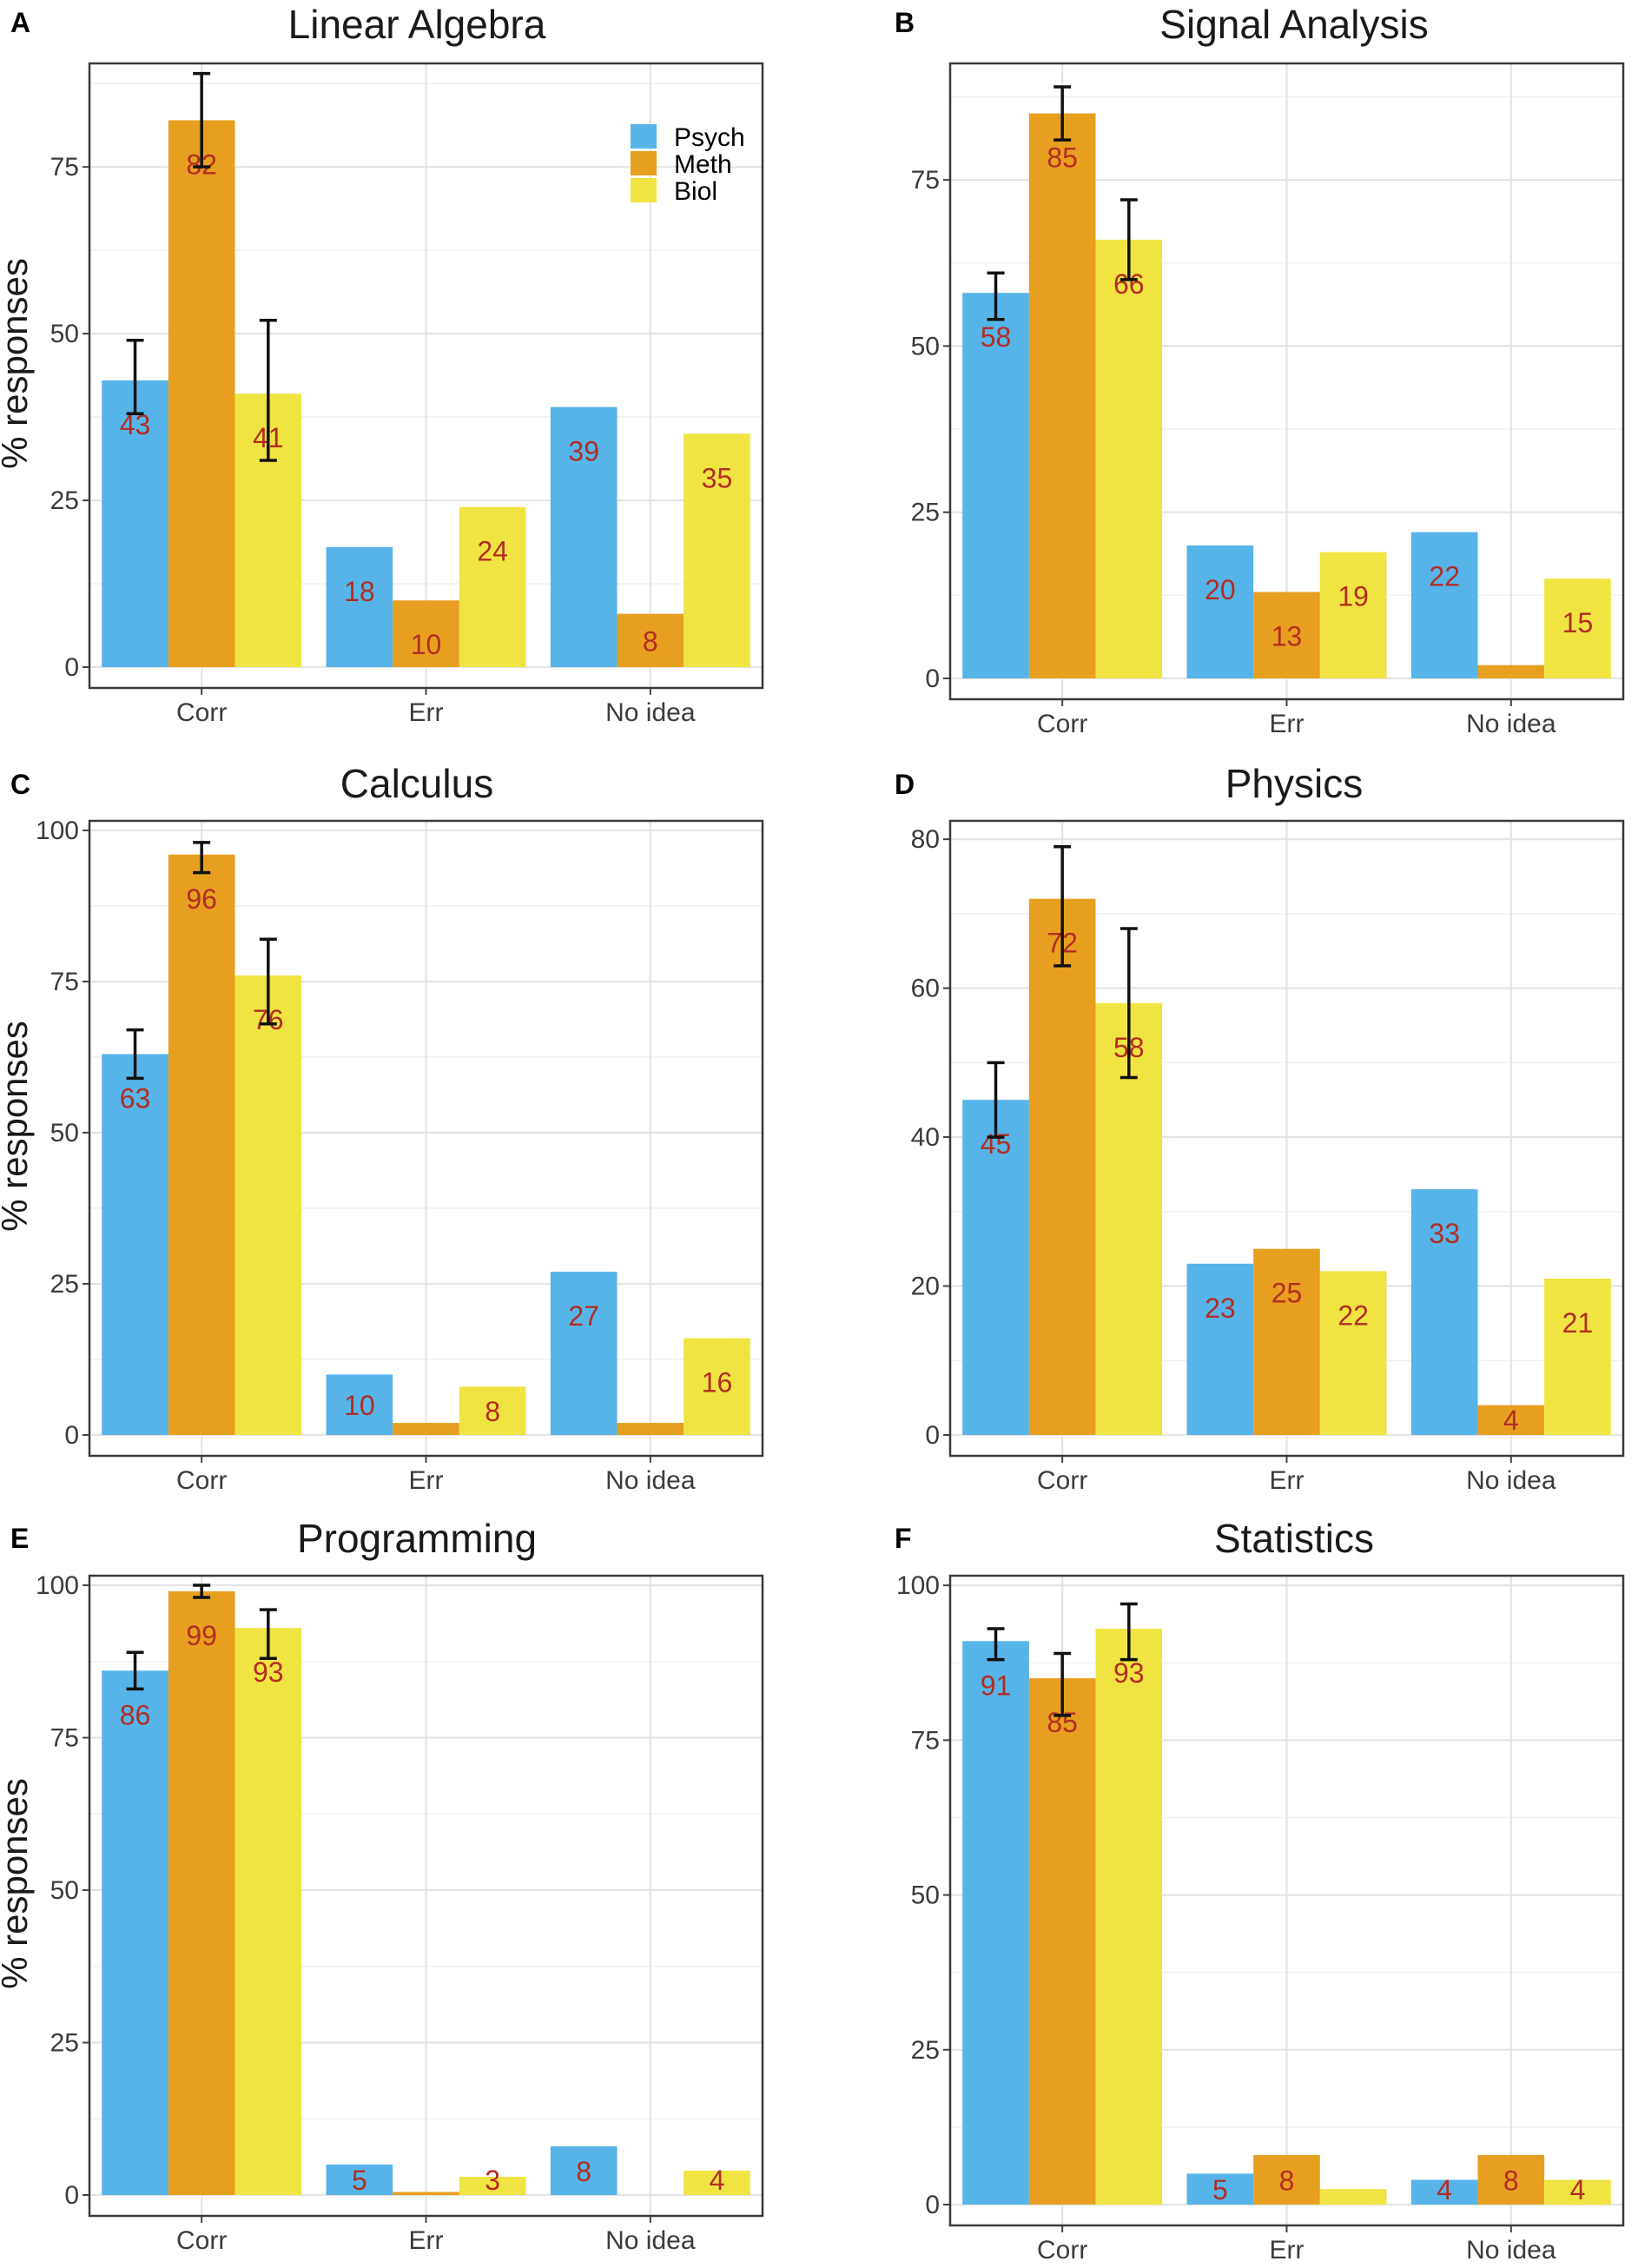  What do you see at coordinates (492, 2180) in the screenshot?
I see `data-label: 3` at bounding box center [492, 2180].